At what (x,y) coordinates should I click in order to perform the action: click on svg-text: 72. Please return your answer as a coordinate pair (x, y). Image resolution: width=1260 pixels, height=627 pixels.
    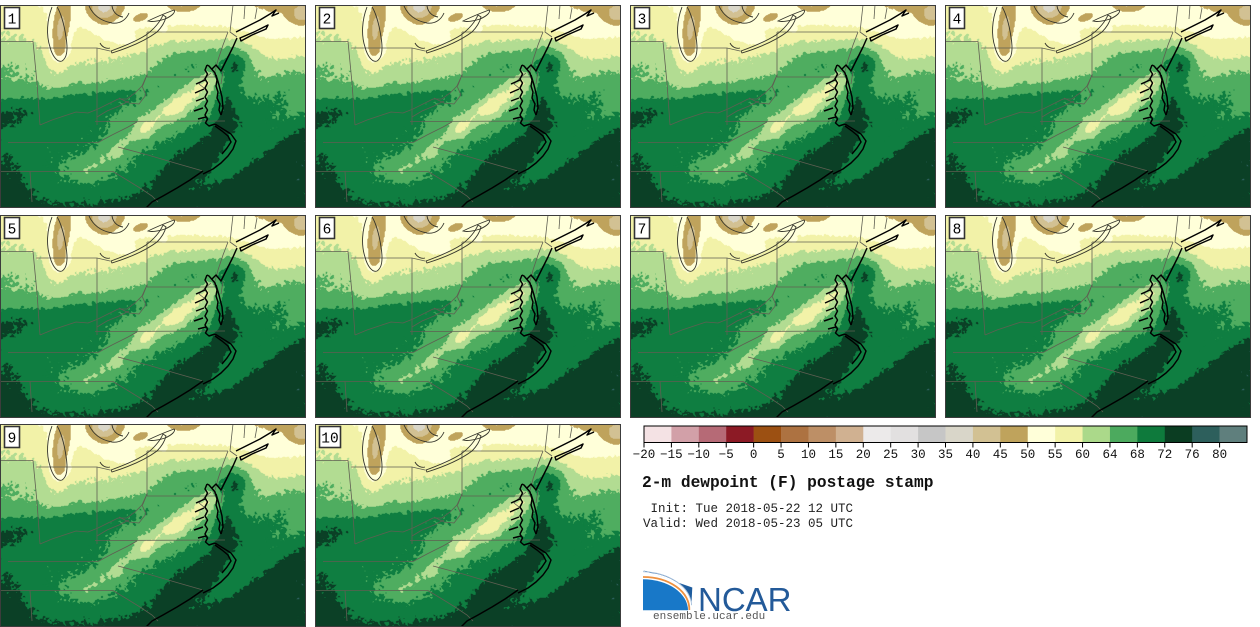
    Looking at the image, I should click on (1164, 455).